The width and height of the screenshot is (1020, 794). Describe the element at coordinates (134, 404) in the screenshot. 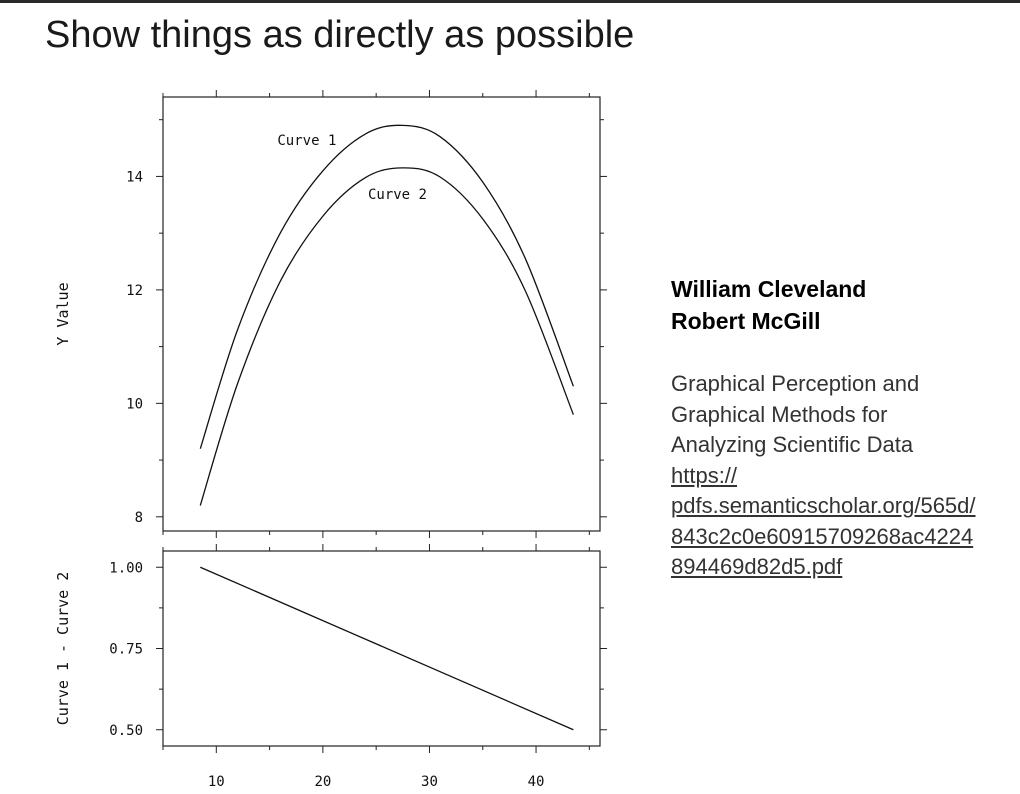

I see `top-y-tick-label: 10` at that location.